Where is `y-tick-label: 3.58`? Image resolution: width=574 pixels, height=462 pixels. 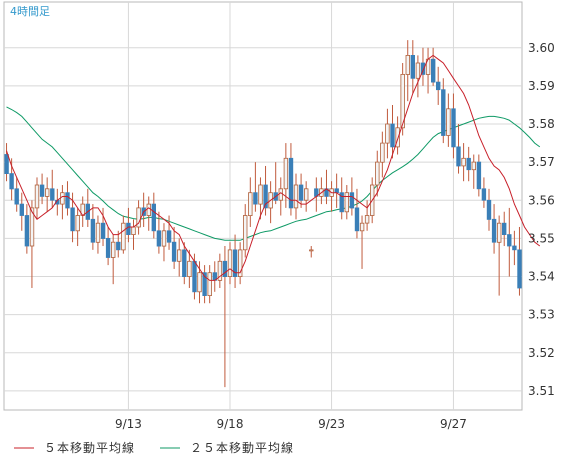 y-tick-label: 3.58 is located at coordinates (541, 124).